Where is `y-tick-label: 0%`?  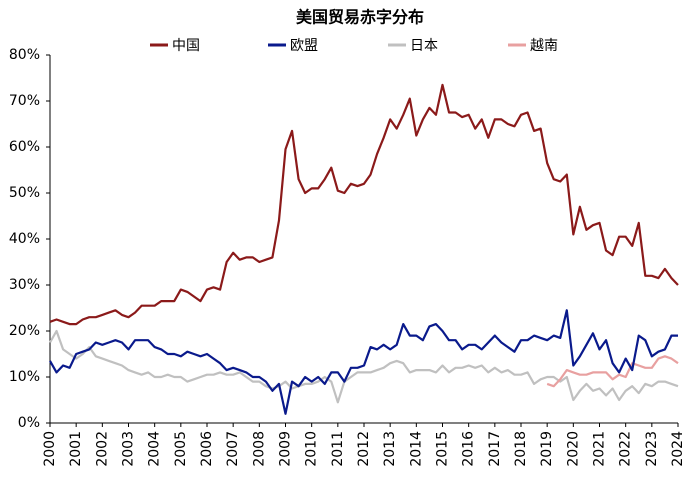 y-tick-label: 0% is located at coordinates (29, 423).